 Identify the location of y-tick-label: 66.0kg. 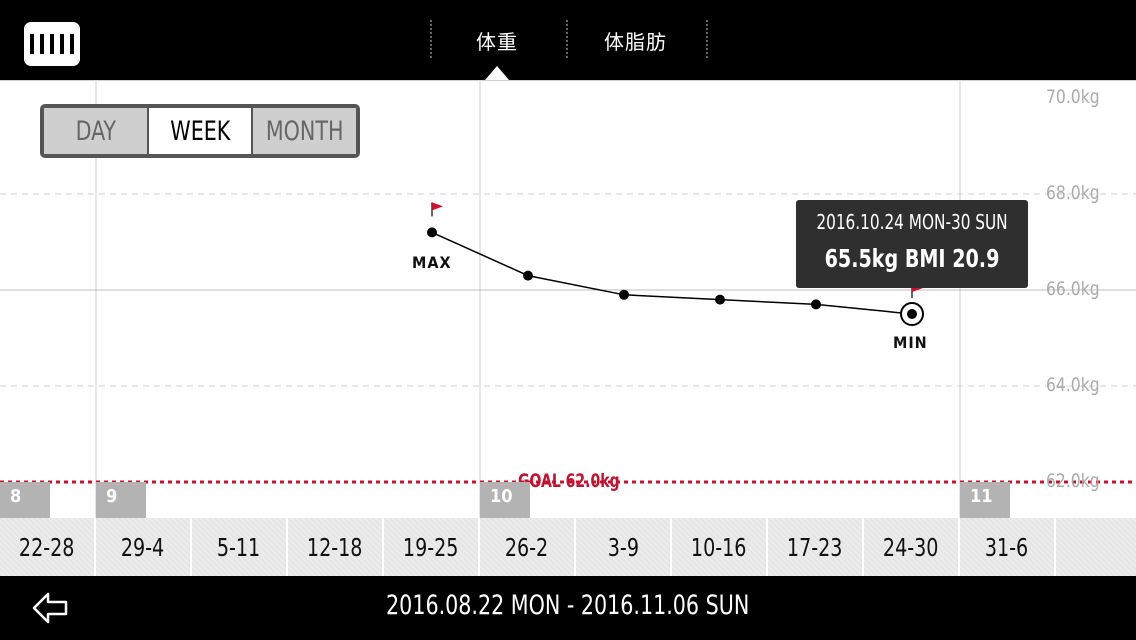
(1073, 289).